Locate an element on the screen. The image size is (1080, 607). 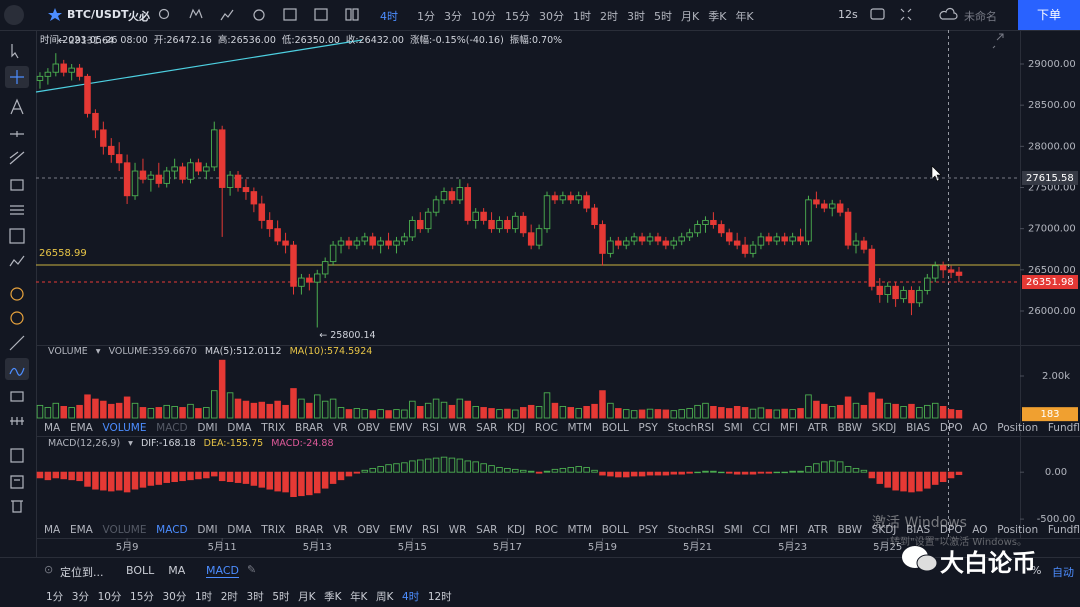
interval: 季K is located at coordinates (717, 16).